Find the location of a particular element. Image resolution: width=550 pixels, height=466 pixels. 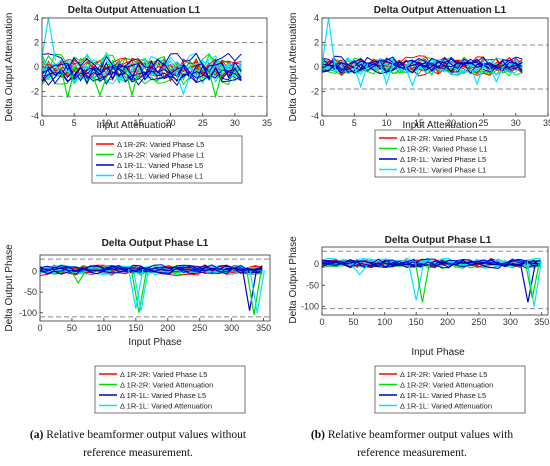

caption-a-line2: reference measurement. is located at coordinates (138, 453).